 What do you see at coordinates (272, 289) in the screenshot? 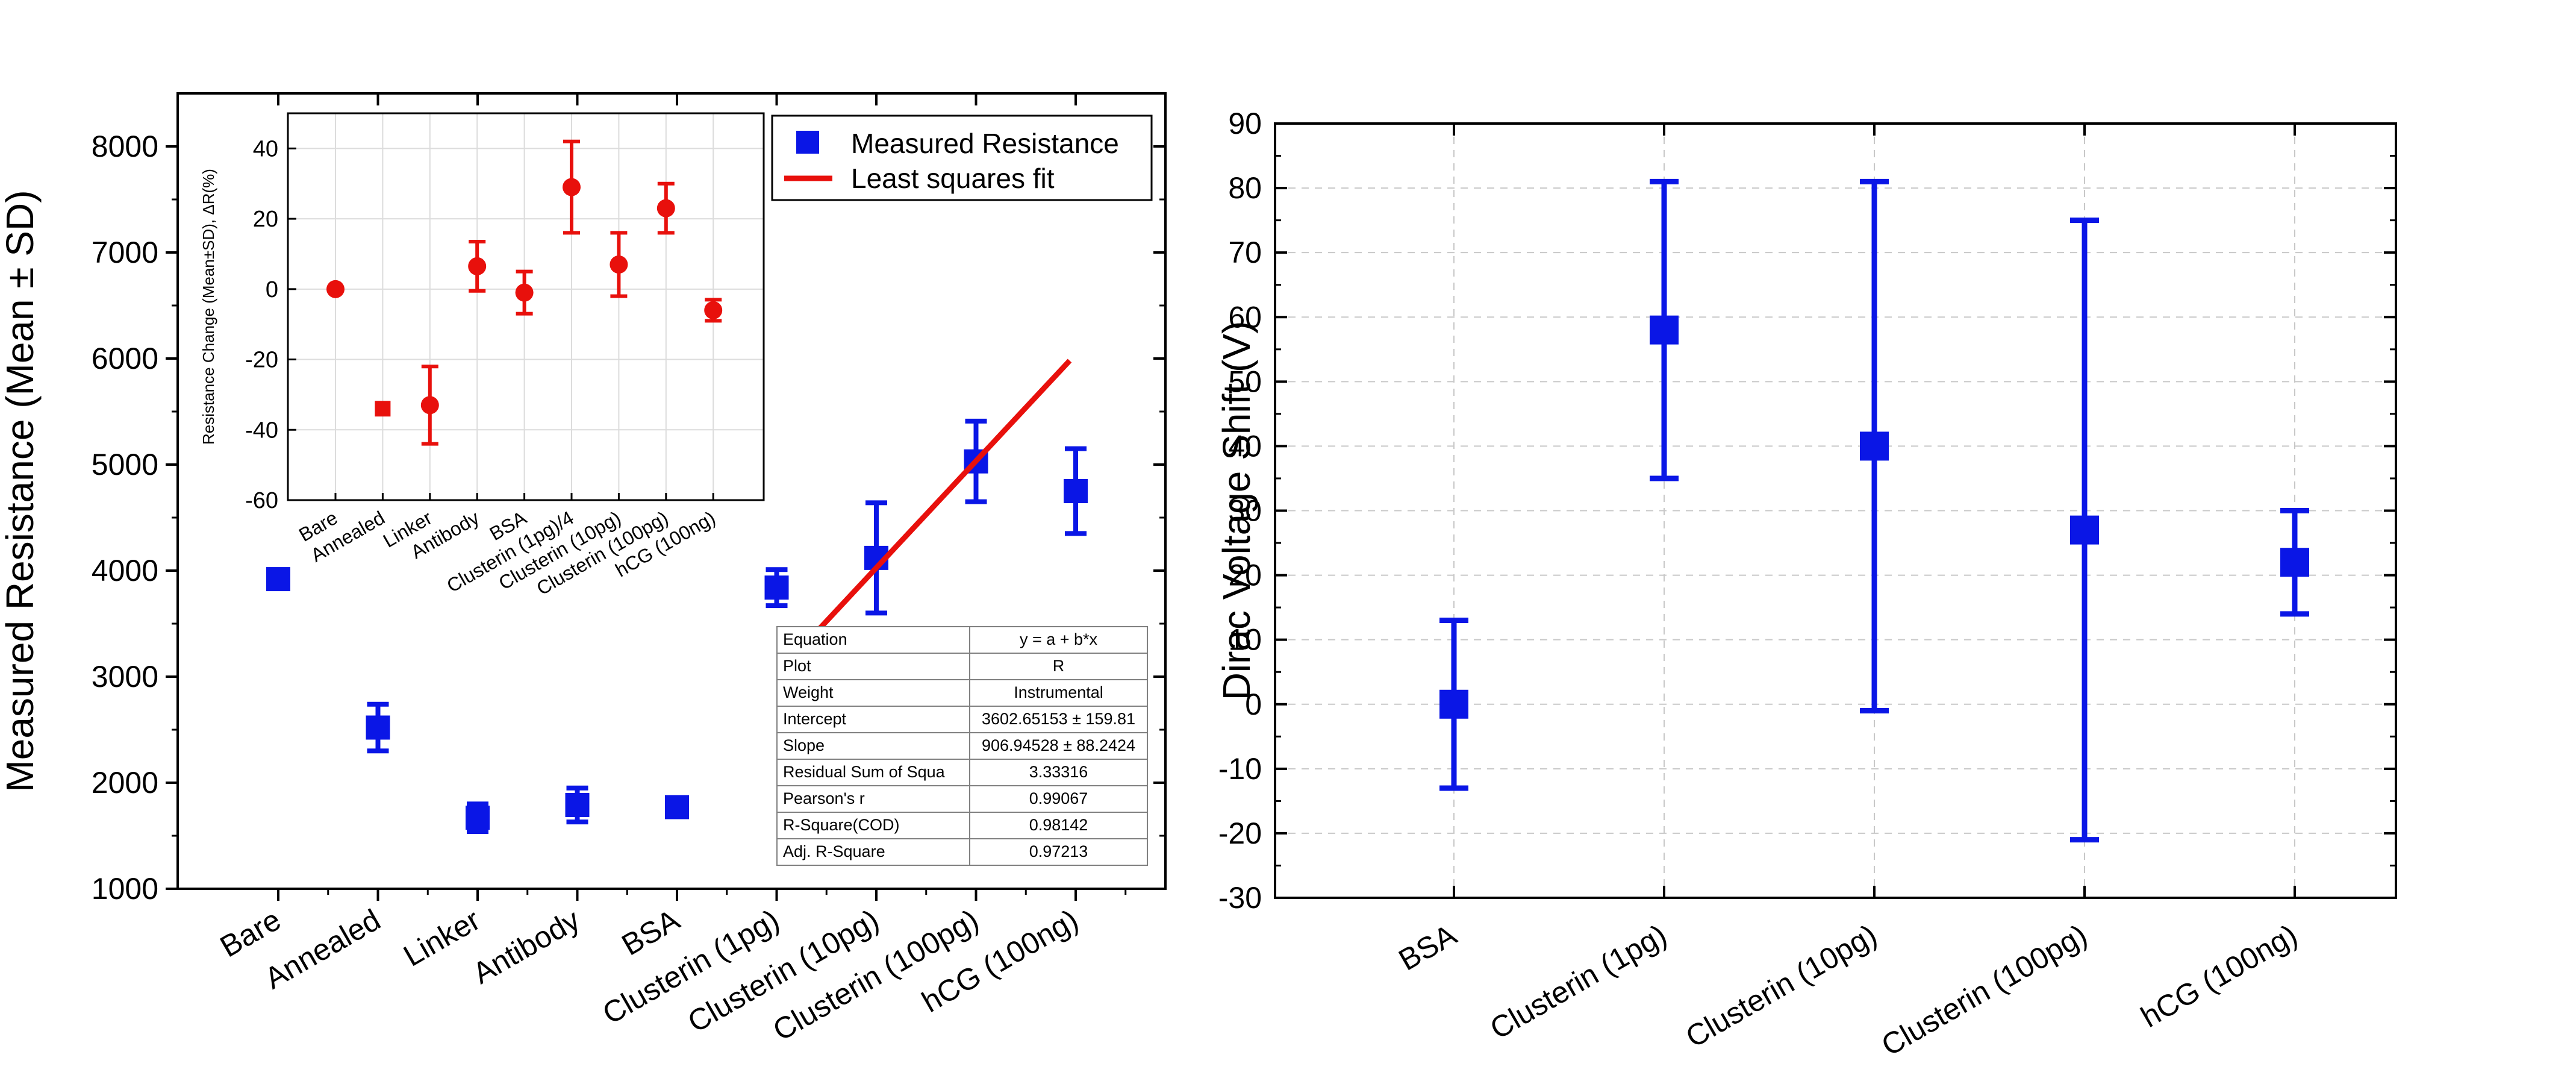
I see `inset-y-tick-label: 0` at bounding box center [272, 289].